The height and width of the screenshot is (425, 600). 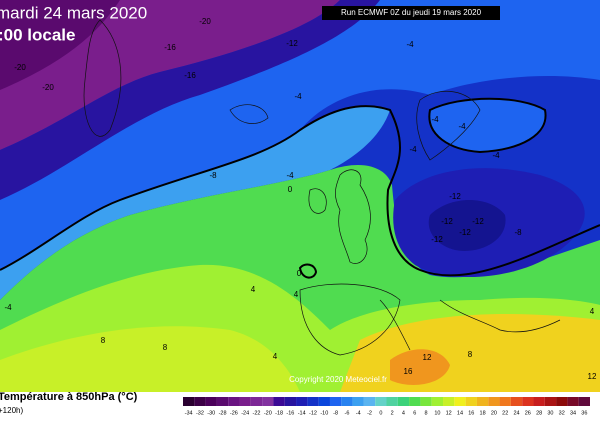 What do you see at coordinates (11, 410) in the screenshot?
I see `lead-label: +120h)` at bounding box center [11, 410].